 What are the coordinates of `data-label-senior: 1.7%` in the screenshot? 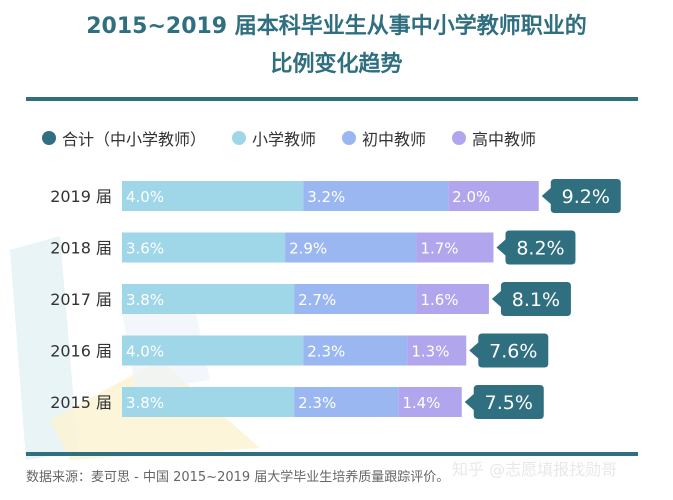 It's located at (439, 249).